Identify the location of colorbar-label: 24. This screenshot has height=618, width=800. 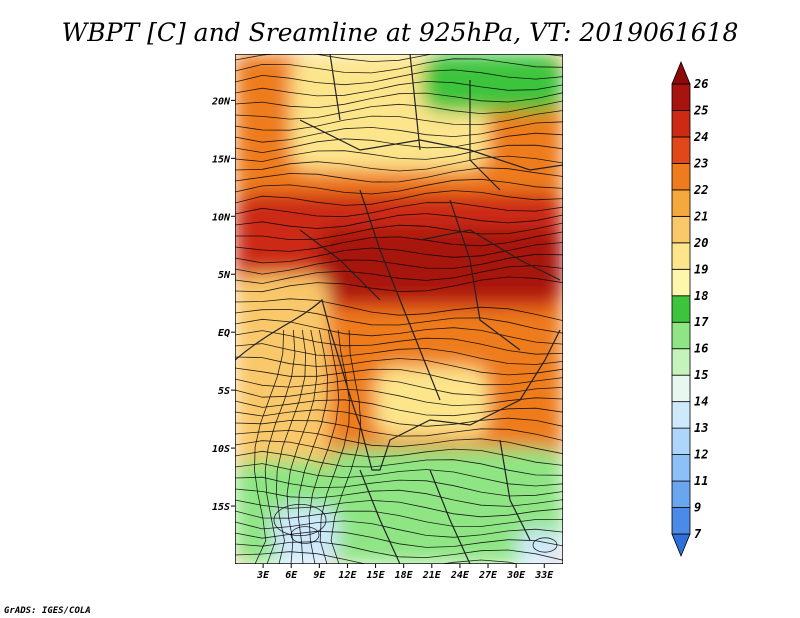
(700, 137).